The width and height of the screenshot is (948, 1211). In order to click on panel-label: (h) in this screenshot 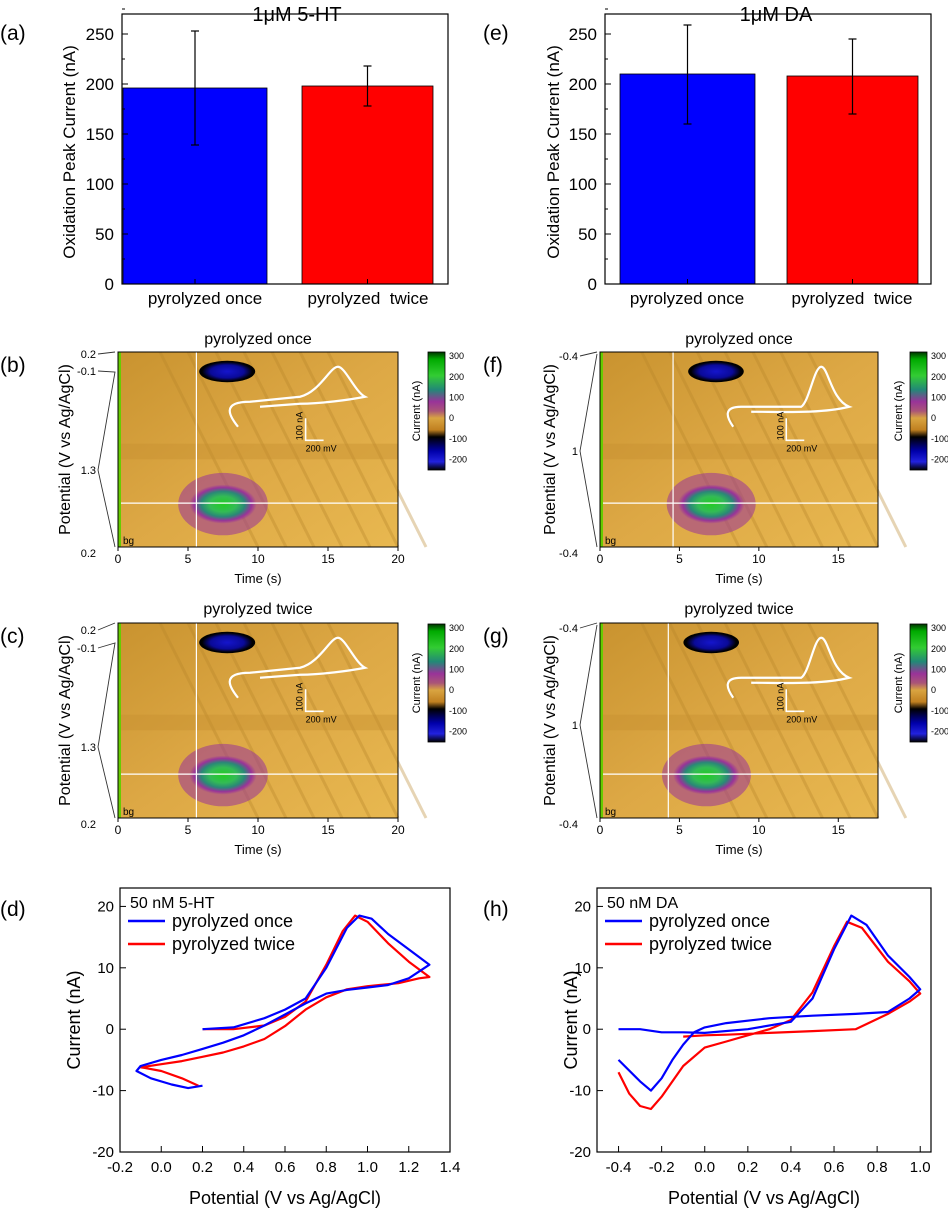, I will do `click(496, 909)`.